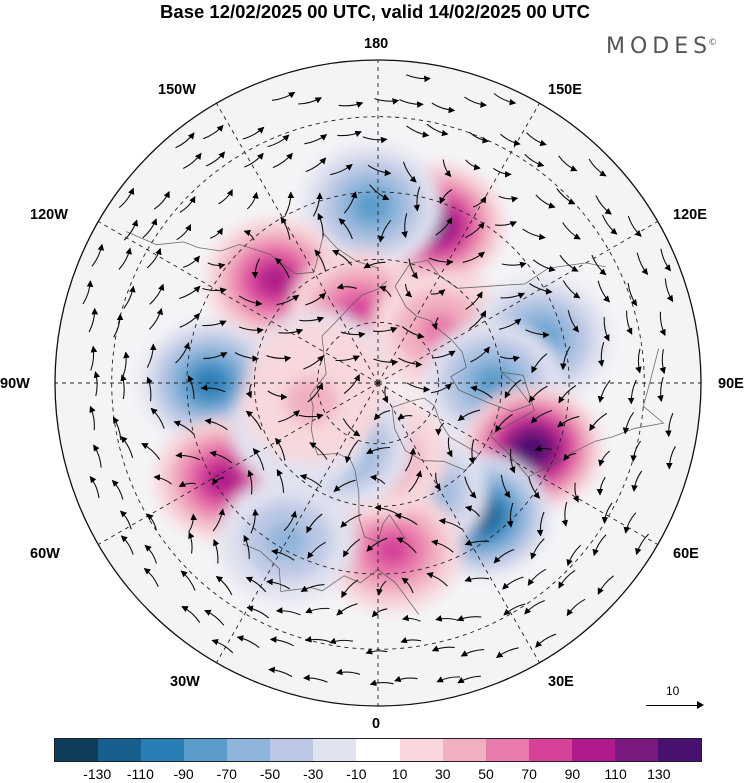  I want to click on lon-label-0: 0, so click(376, 724).